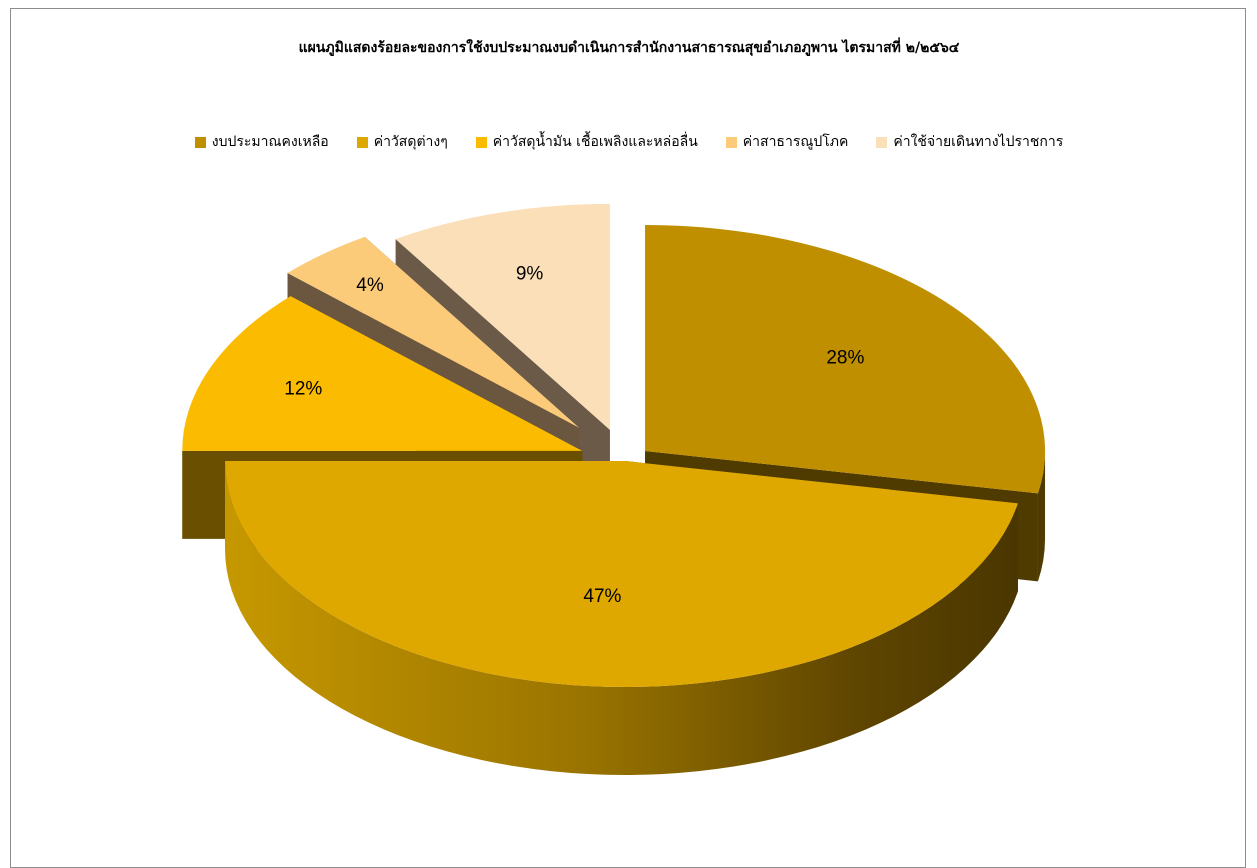 This screenshot has height=868, width=1257. What do you see at coordinates (595, 142) in the screenshot?
I see `legend-label: ค่าวัสดุน้ำมัน เชื้อเพลิงและหล่อลื่น` at bounding box center [595, 142].